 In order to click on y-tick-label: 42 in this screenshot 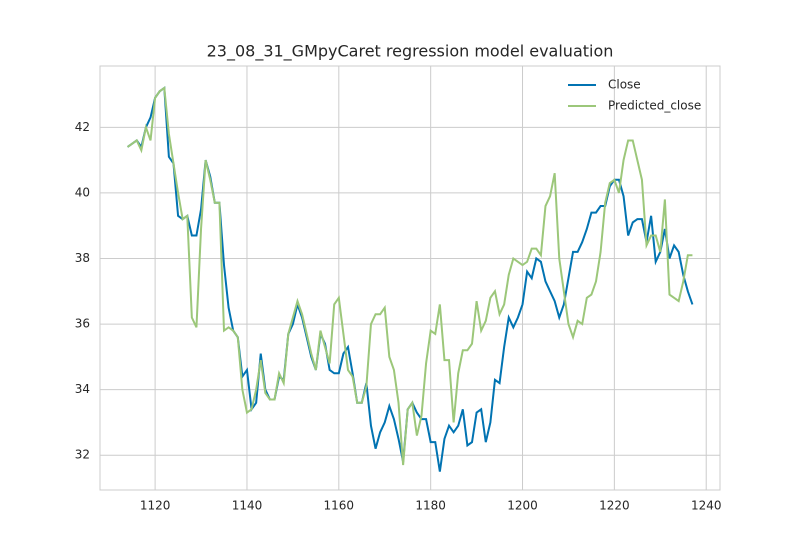, I will do `click(82, 127)`.